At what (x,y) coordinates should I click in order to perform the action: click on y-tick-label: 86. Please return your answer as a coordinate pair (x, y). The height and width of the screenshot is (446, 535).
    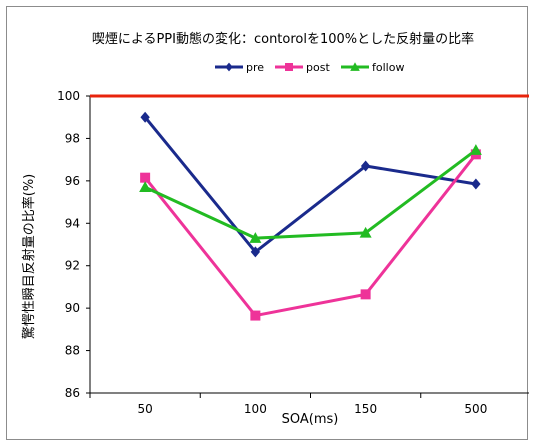
    Looking at the image, I should click on (72, 393).